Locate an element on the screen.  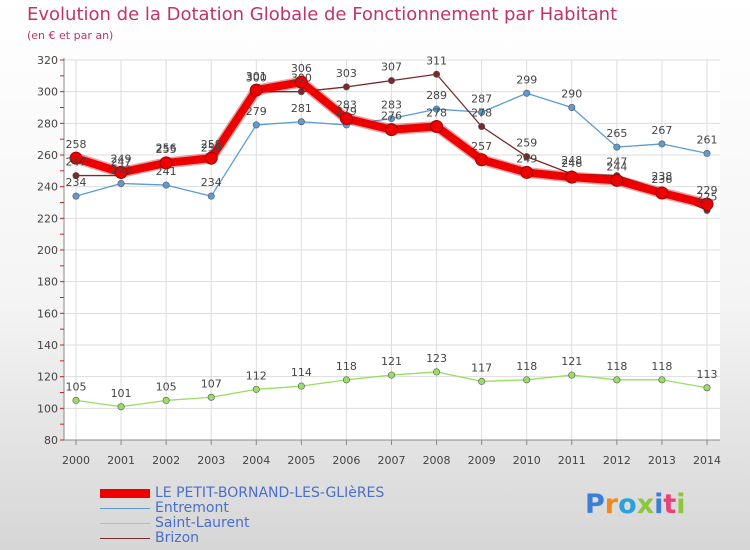
x-tick-label: 2003 is located at coordinates (211, 460).